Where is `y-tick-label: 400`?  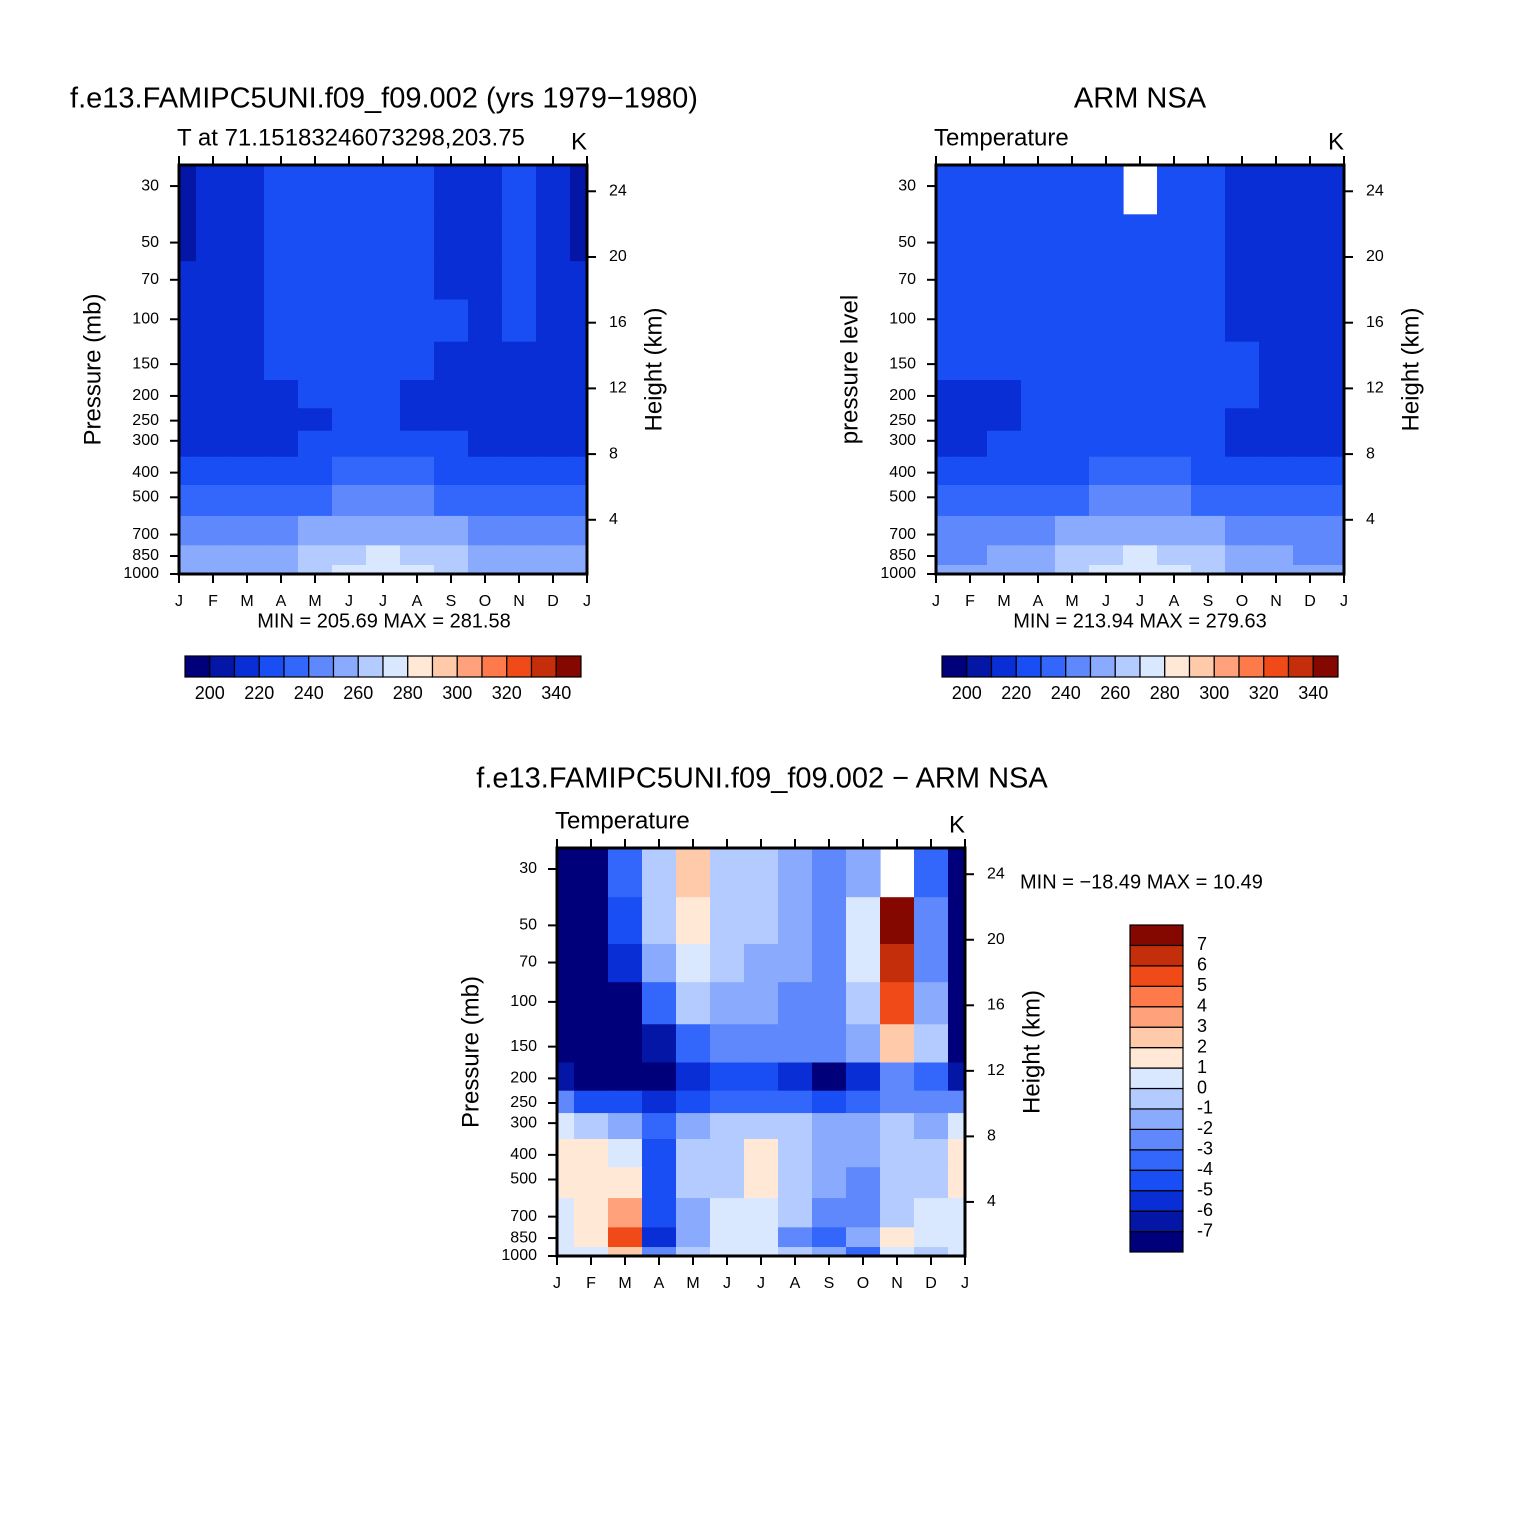
y-tick-label: 400 is located at coordinates (523, 1154).